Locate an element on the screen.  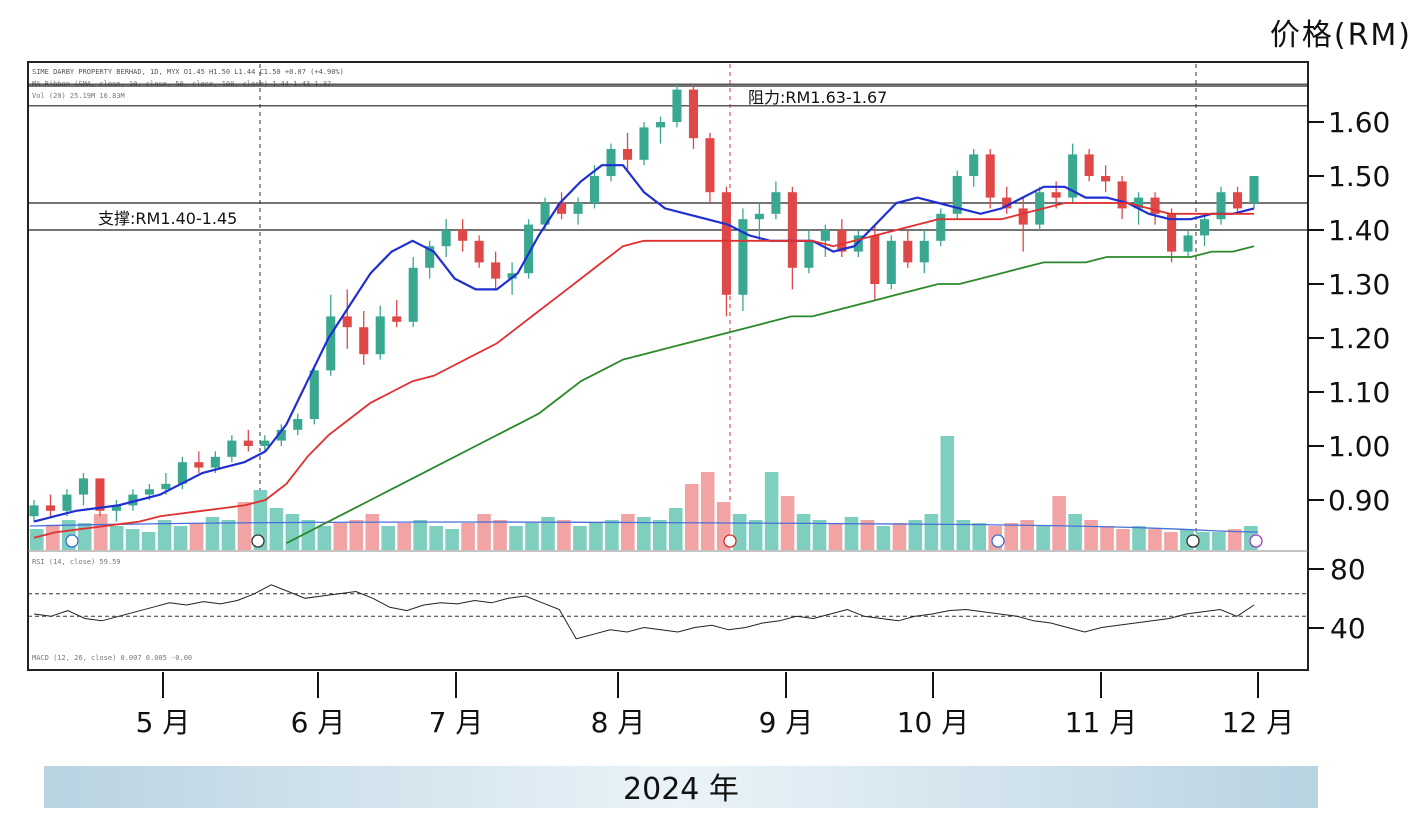
y-tick-label: 1.10 is located at coordinates (1359, 392).